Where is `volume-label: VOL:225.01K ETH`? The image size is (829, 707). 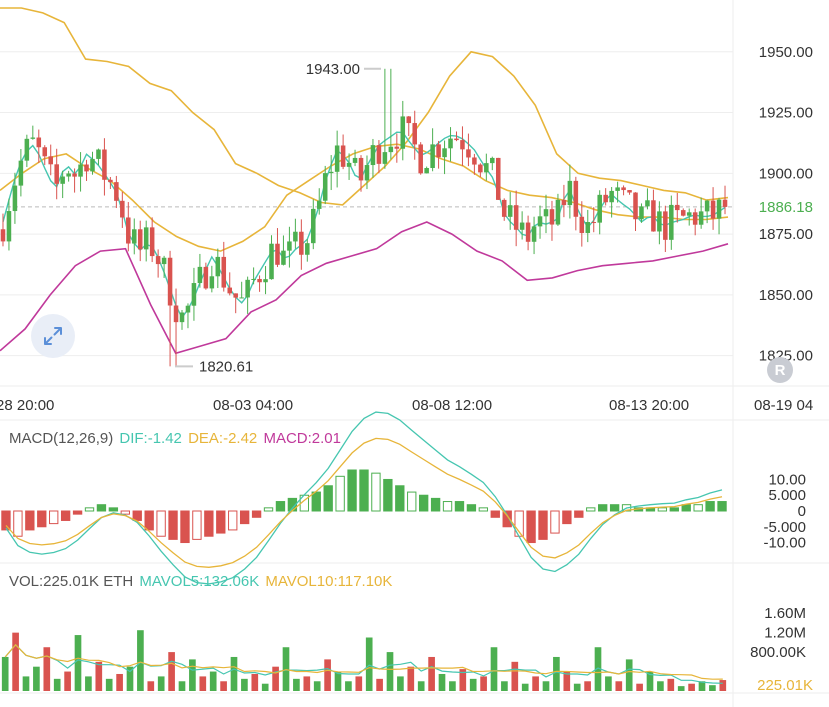 volume-label: VOL:225.01K ETH is located at coordinates (71, 581).